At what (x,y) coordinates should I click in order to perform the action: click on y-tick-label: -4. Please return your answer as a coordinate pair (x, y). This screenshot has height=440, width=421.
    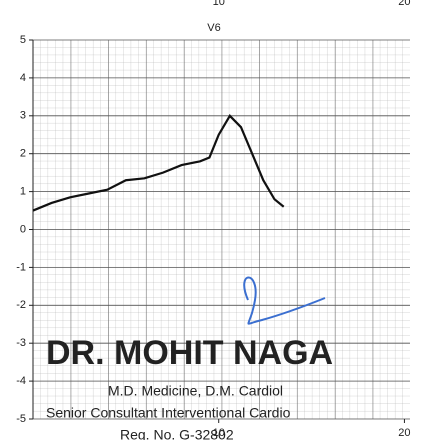
    Looking at the image, I should click on (21, 381).